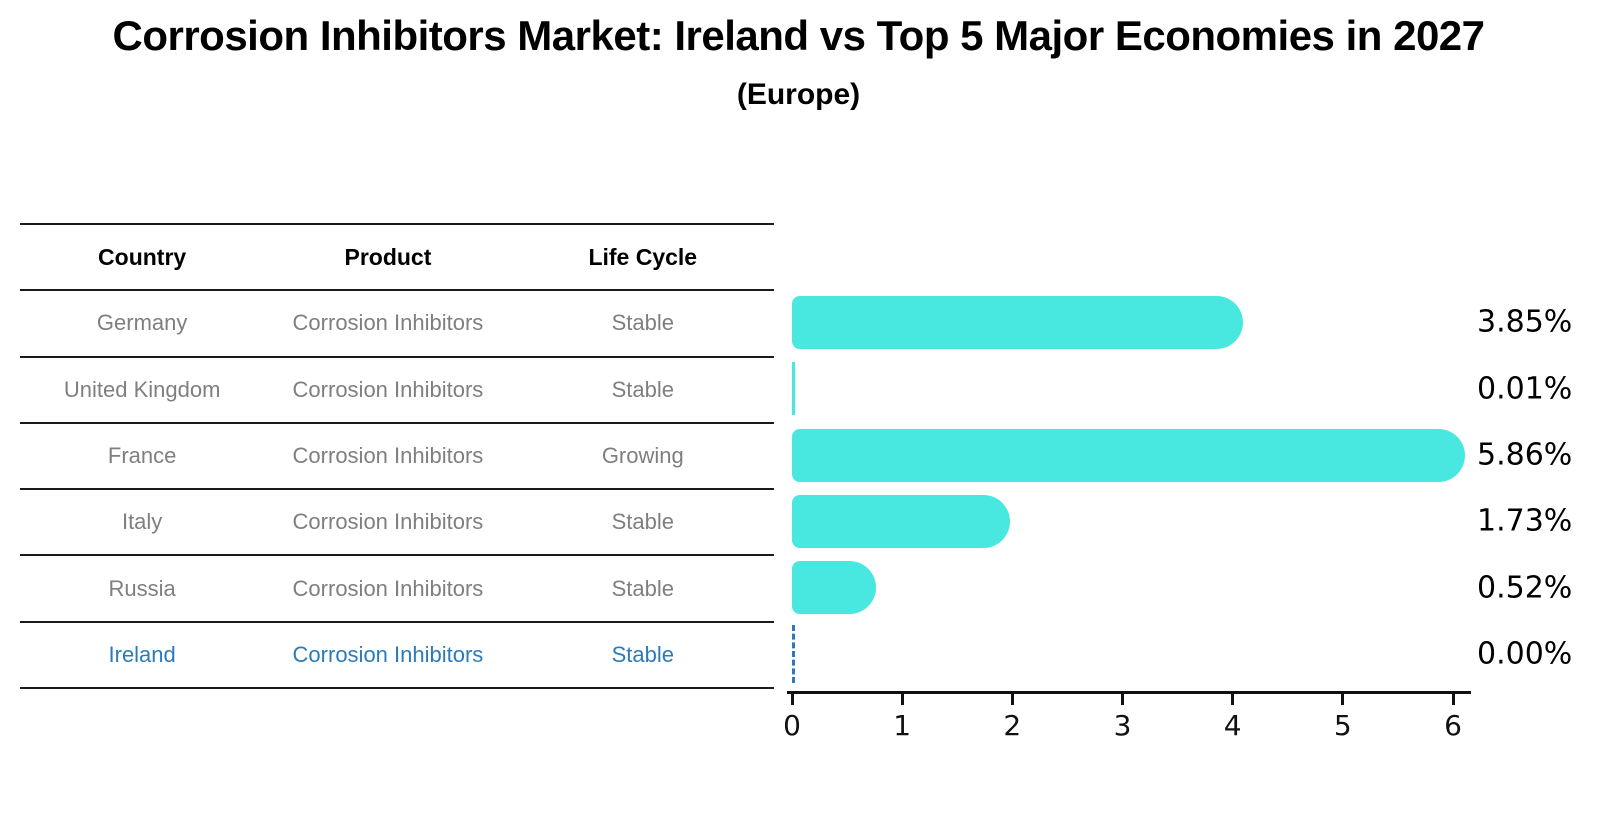 The height and width of the screenshot is (823, 1597). What do you see at coordinates (834, 588) in the screenshot?
I see `bar-russia` at bounding box center [834, 588].